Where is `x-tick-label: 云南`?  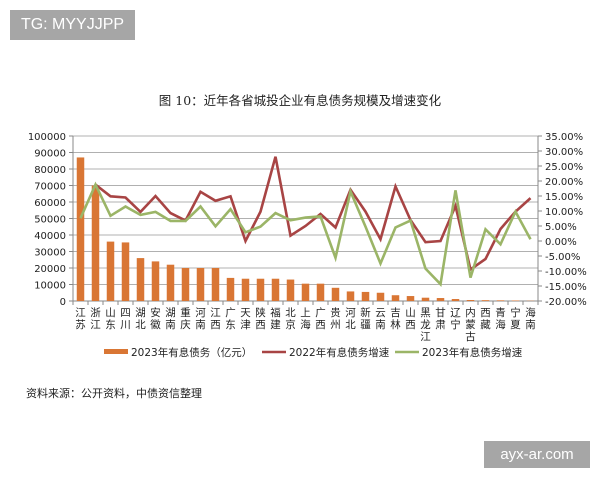
x-tick-label: 云南 is located at coordinates (380, 319).